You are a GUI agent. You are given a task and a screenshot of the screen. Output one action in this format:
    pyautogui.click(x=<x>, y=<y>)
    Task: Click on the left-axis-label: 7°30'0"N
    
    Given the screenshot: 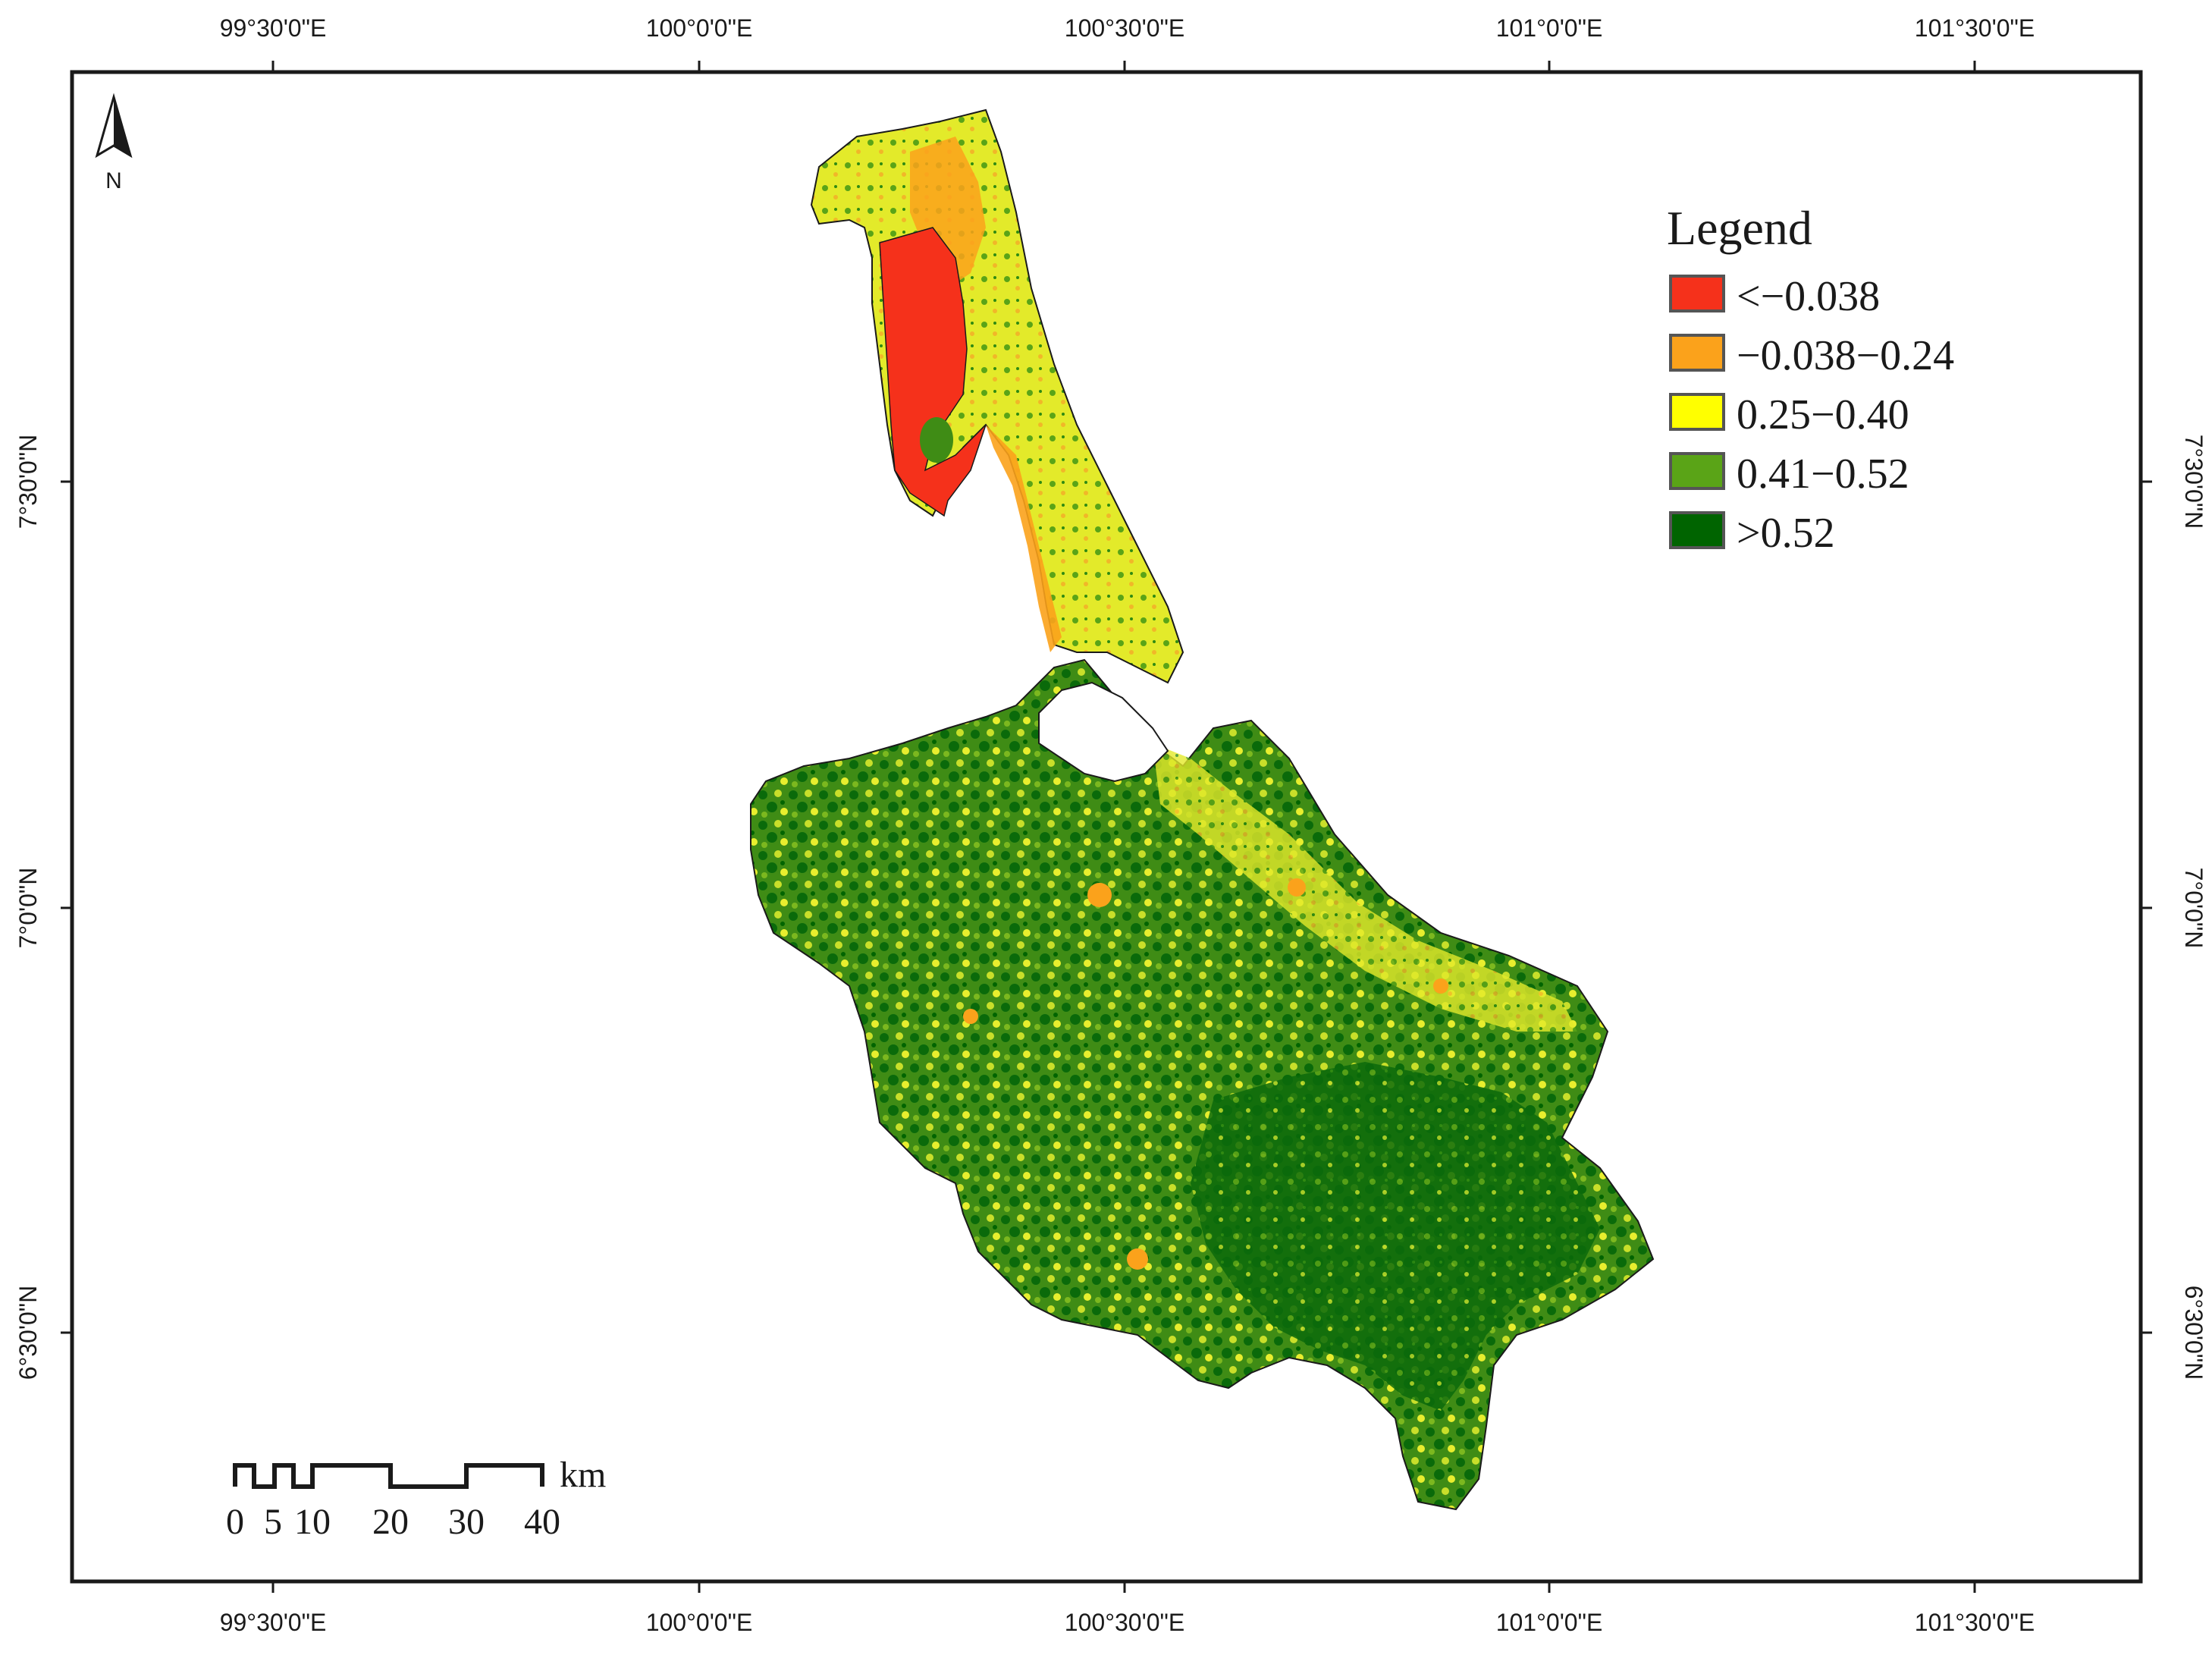 What is the action you would take?
    pyautogui.click(x=28, y=482)
    